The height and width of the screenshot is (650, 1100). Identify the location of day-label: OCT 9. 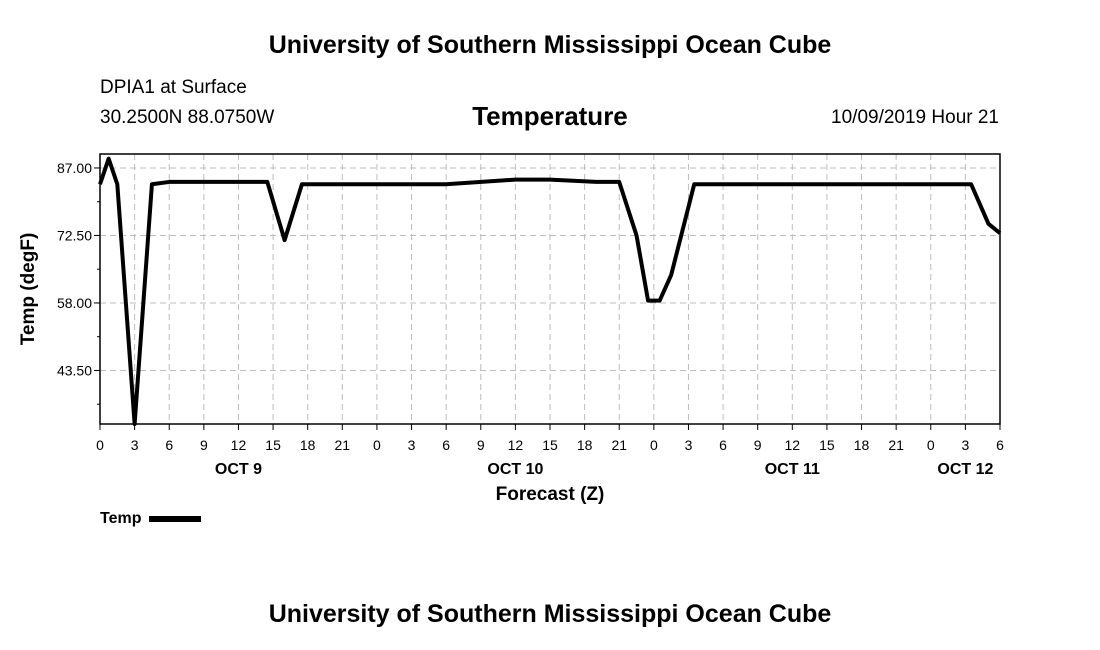
(238, 469).